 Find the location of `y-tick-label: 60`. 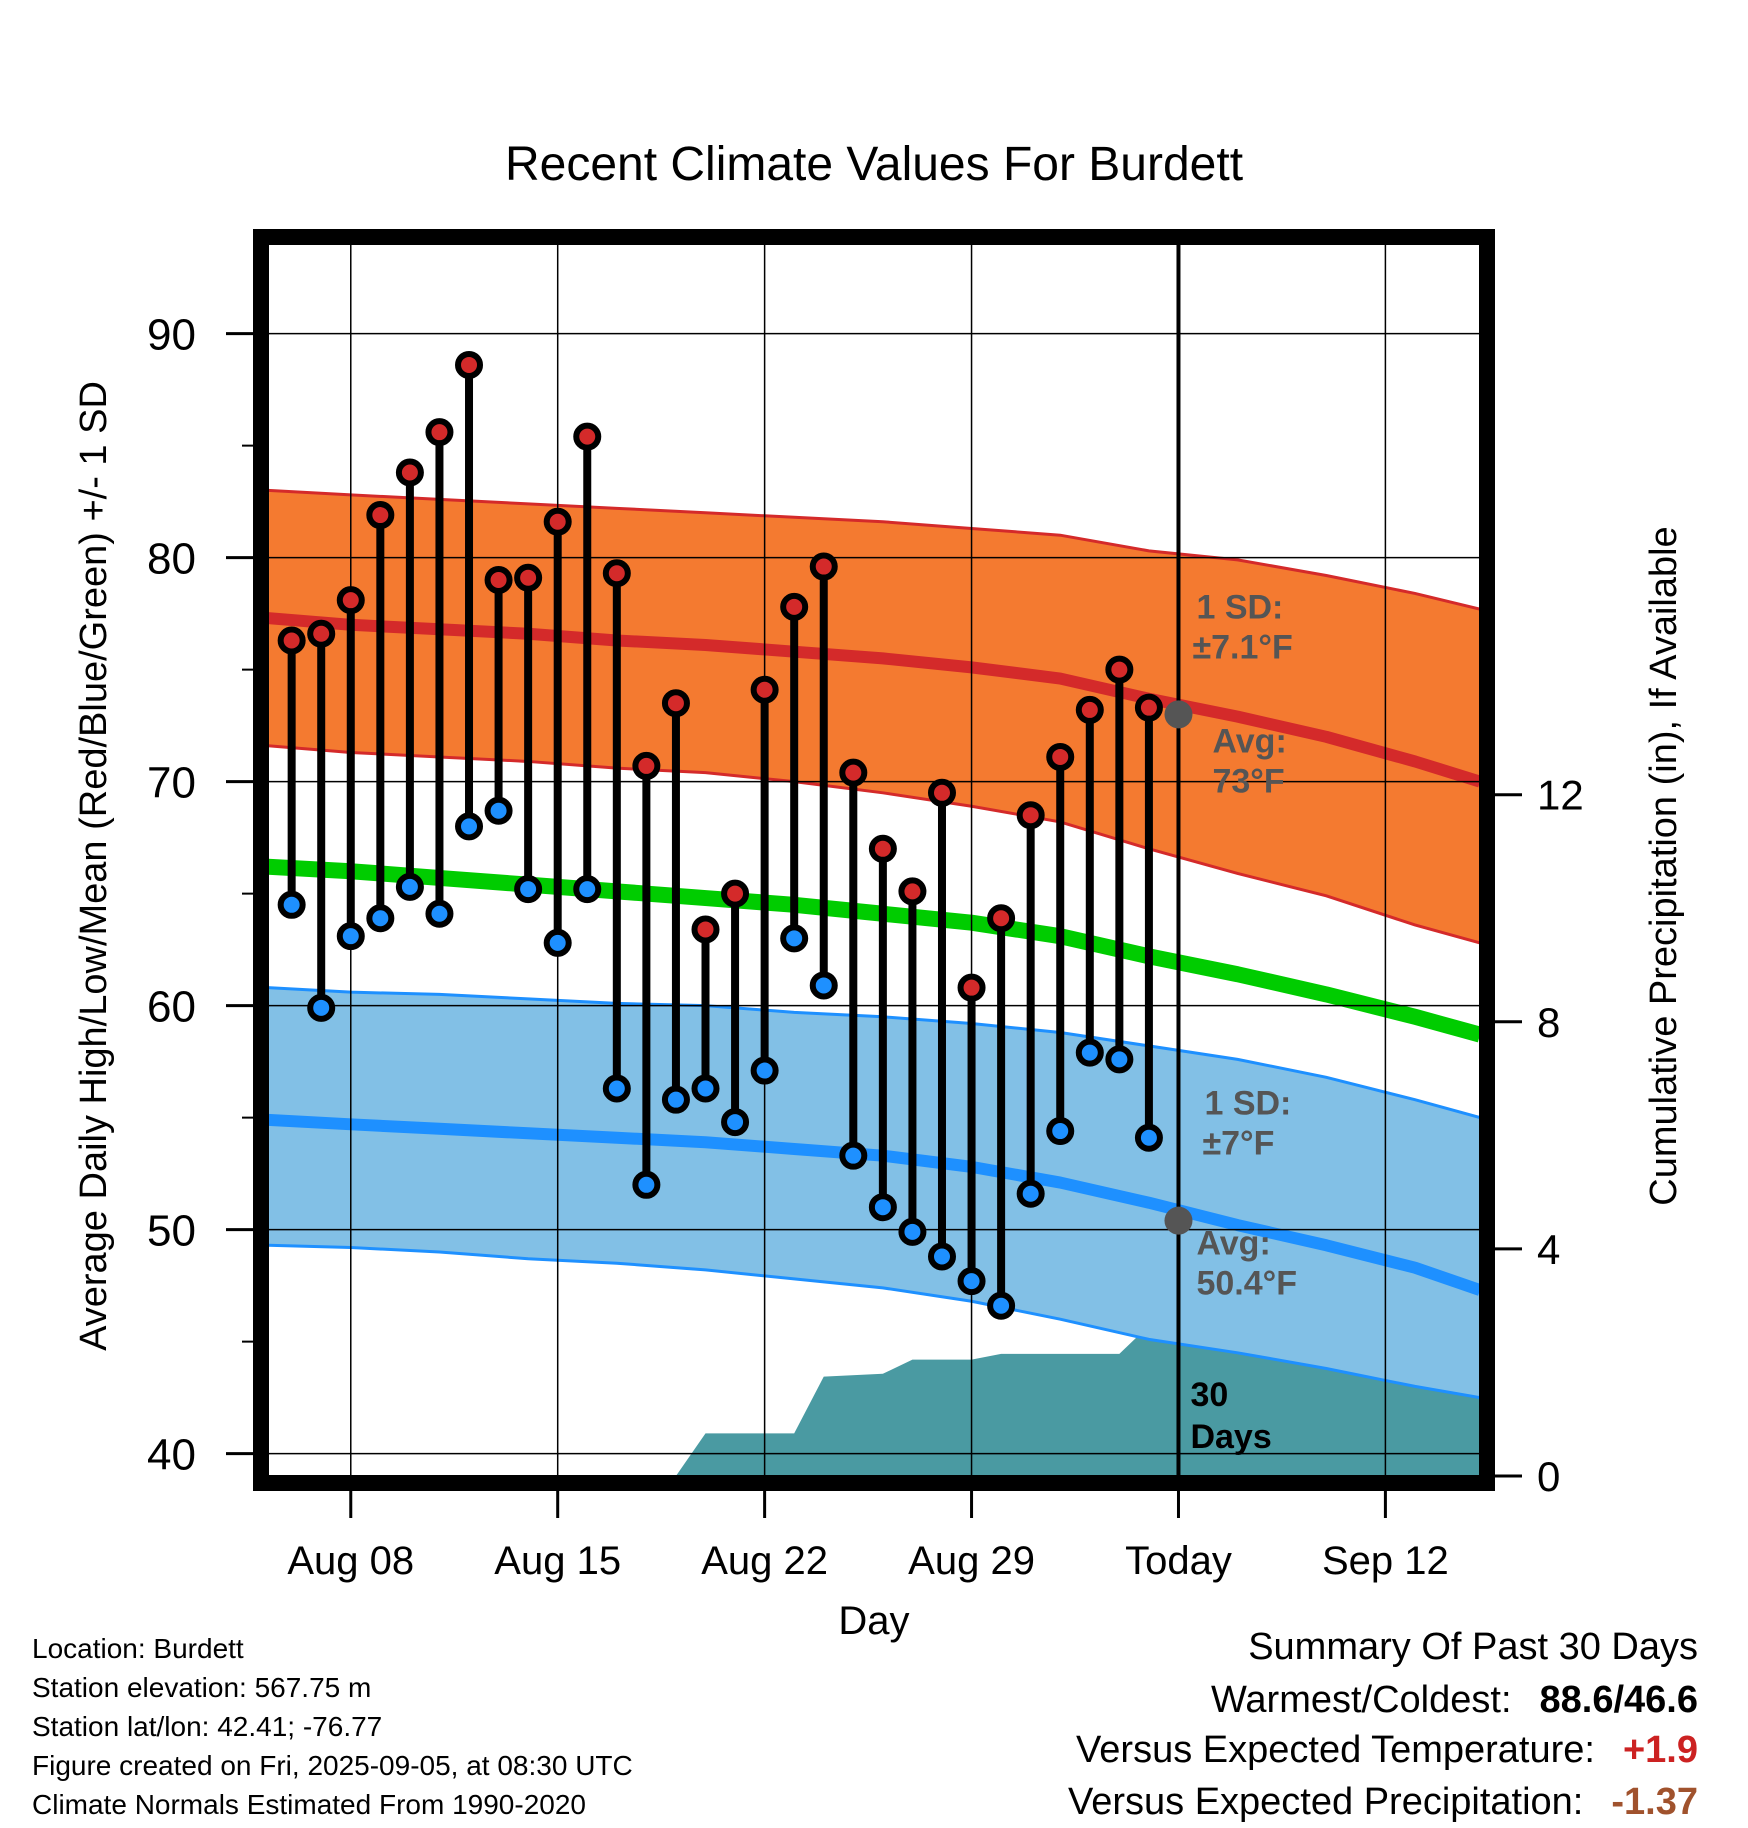

y-tick-label: 60 is located at coordinates (171, 1007).